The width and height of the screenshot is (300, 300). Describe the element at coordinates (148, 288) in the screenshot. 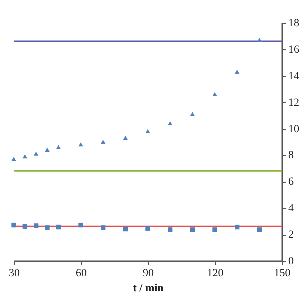

I see `x-axis-title: t / min` at that location.